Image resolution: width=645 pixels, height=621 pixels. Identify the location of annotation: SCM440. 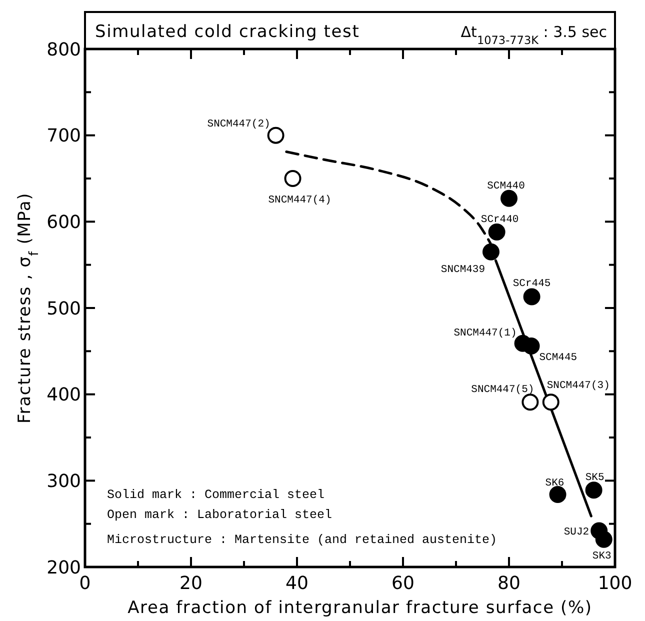
(506, 186).